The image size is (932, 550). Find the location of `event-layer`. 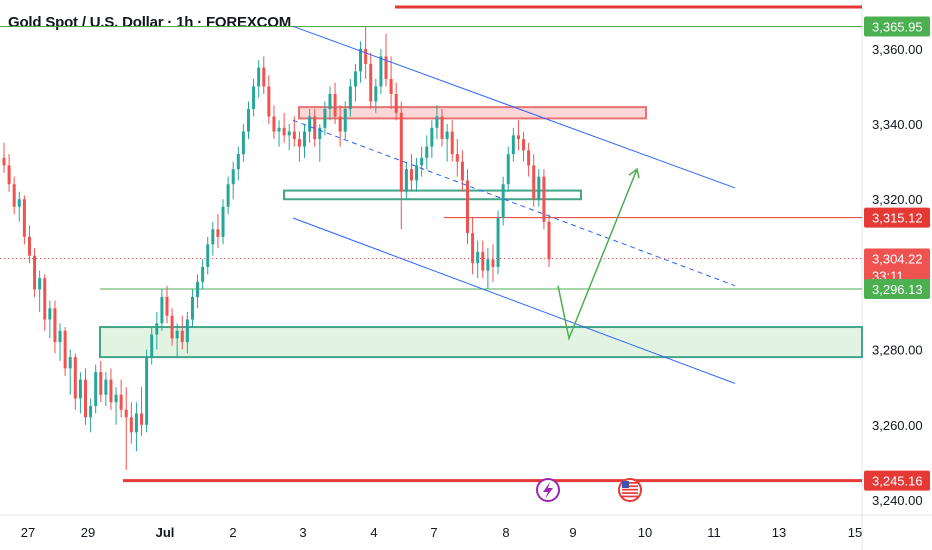

event-layer is located at coordinates (589, 490).